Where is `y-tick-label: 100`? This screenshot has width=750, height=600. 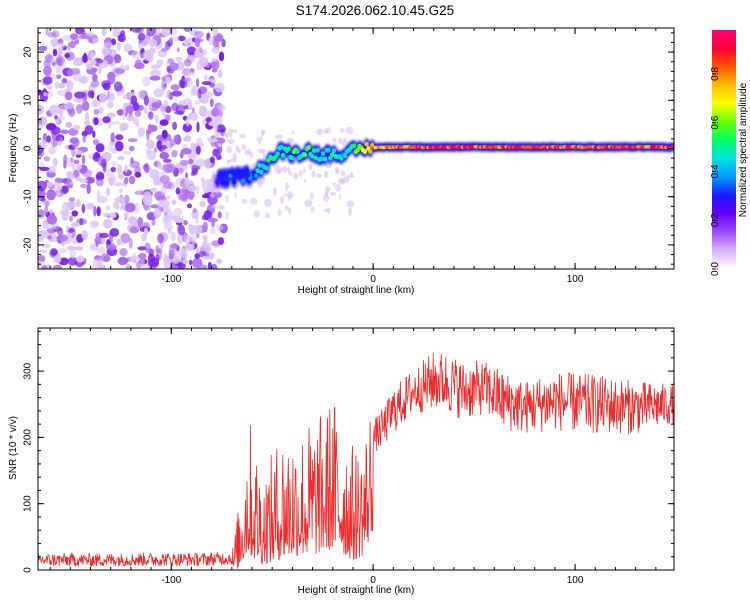 y-tick-label: 100 is located at coordinates (28, 503).